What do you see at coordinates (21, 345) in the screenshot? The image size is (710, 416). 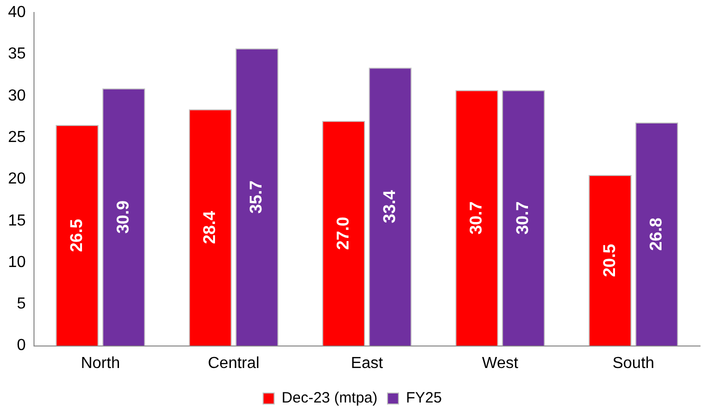 I see `y-tick-label: 0` at bounding box center [21, 345].